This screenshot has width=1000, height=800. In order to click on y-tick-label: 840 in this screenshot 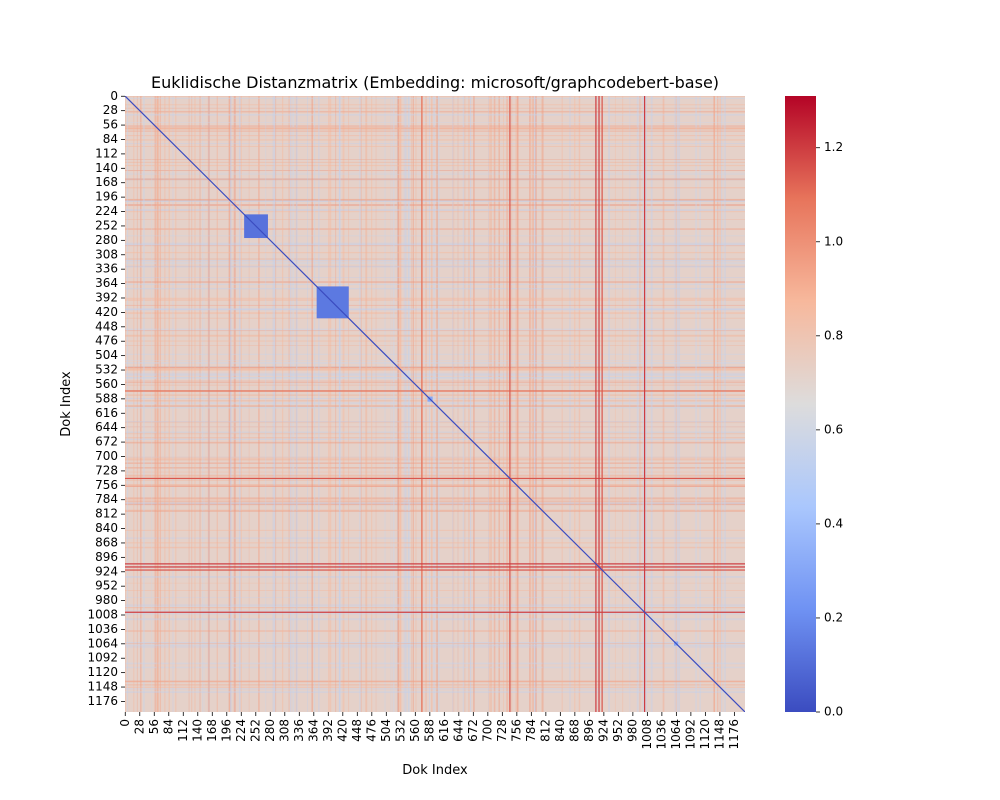, I will do `click(106, 528)`.